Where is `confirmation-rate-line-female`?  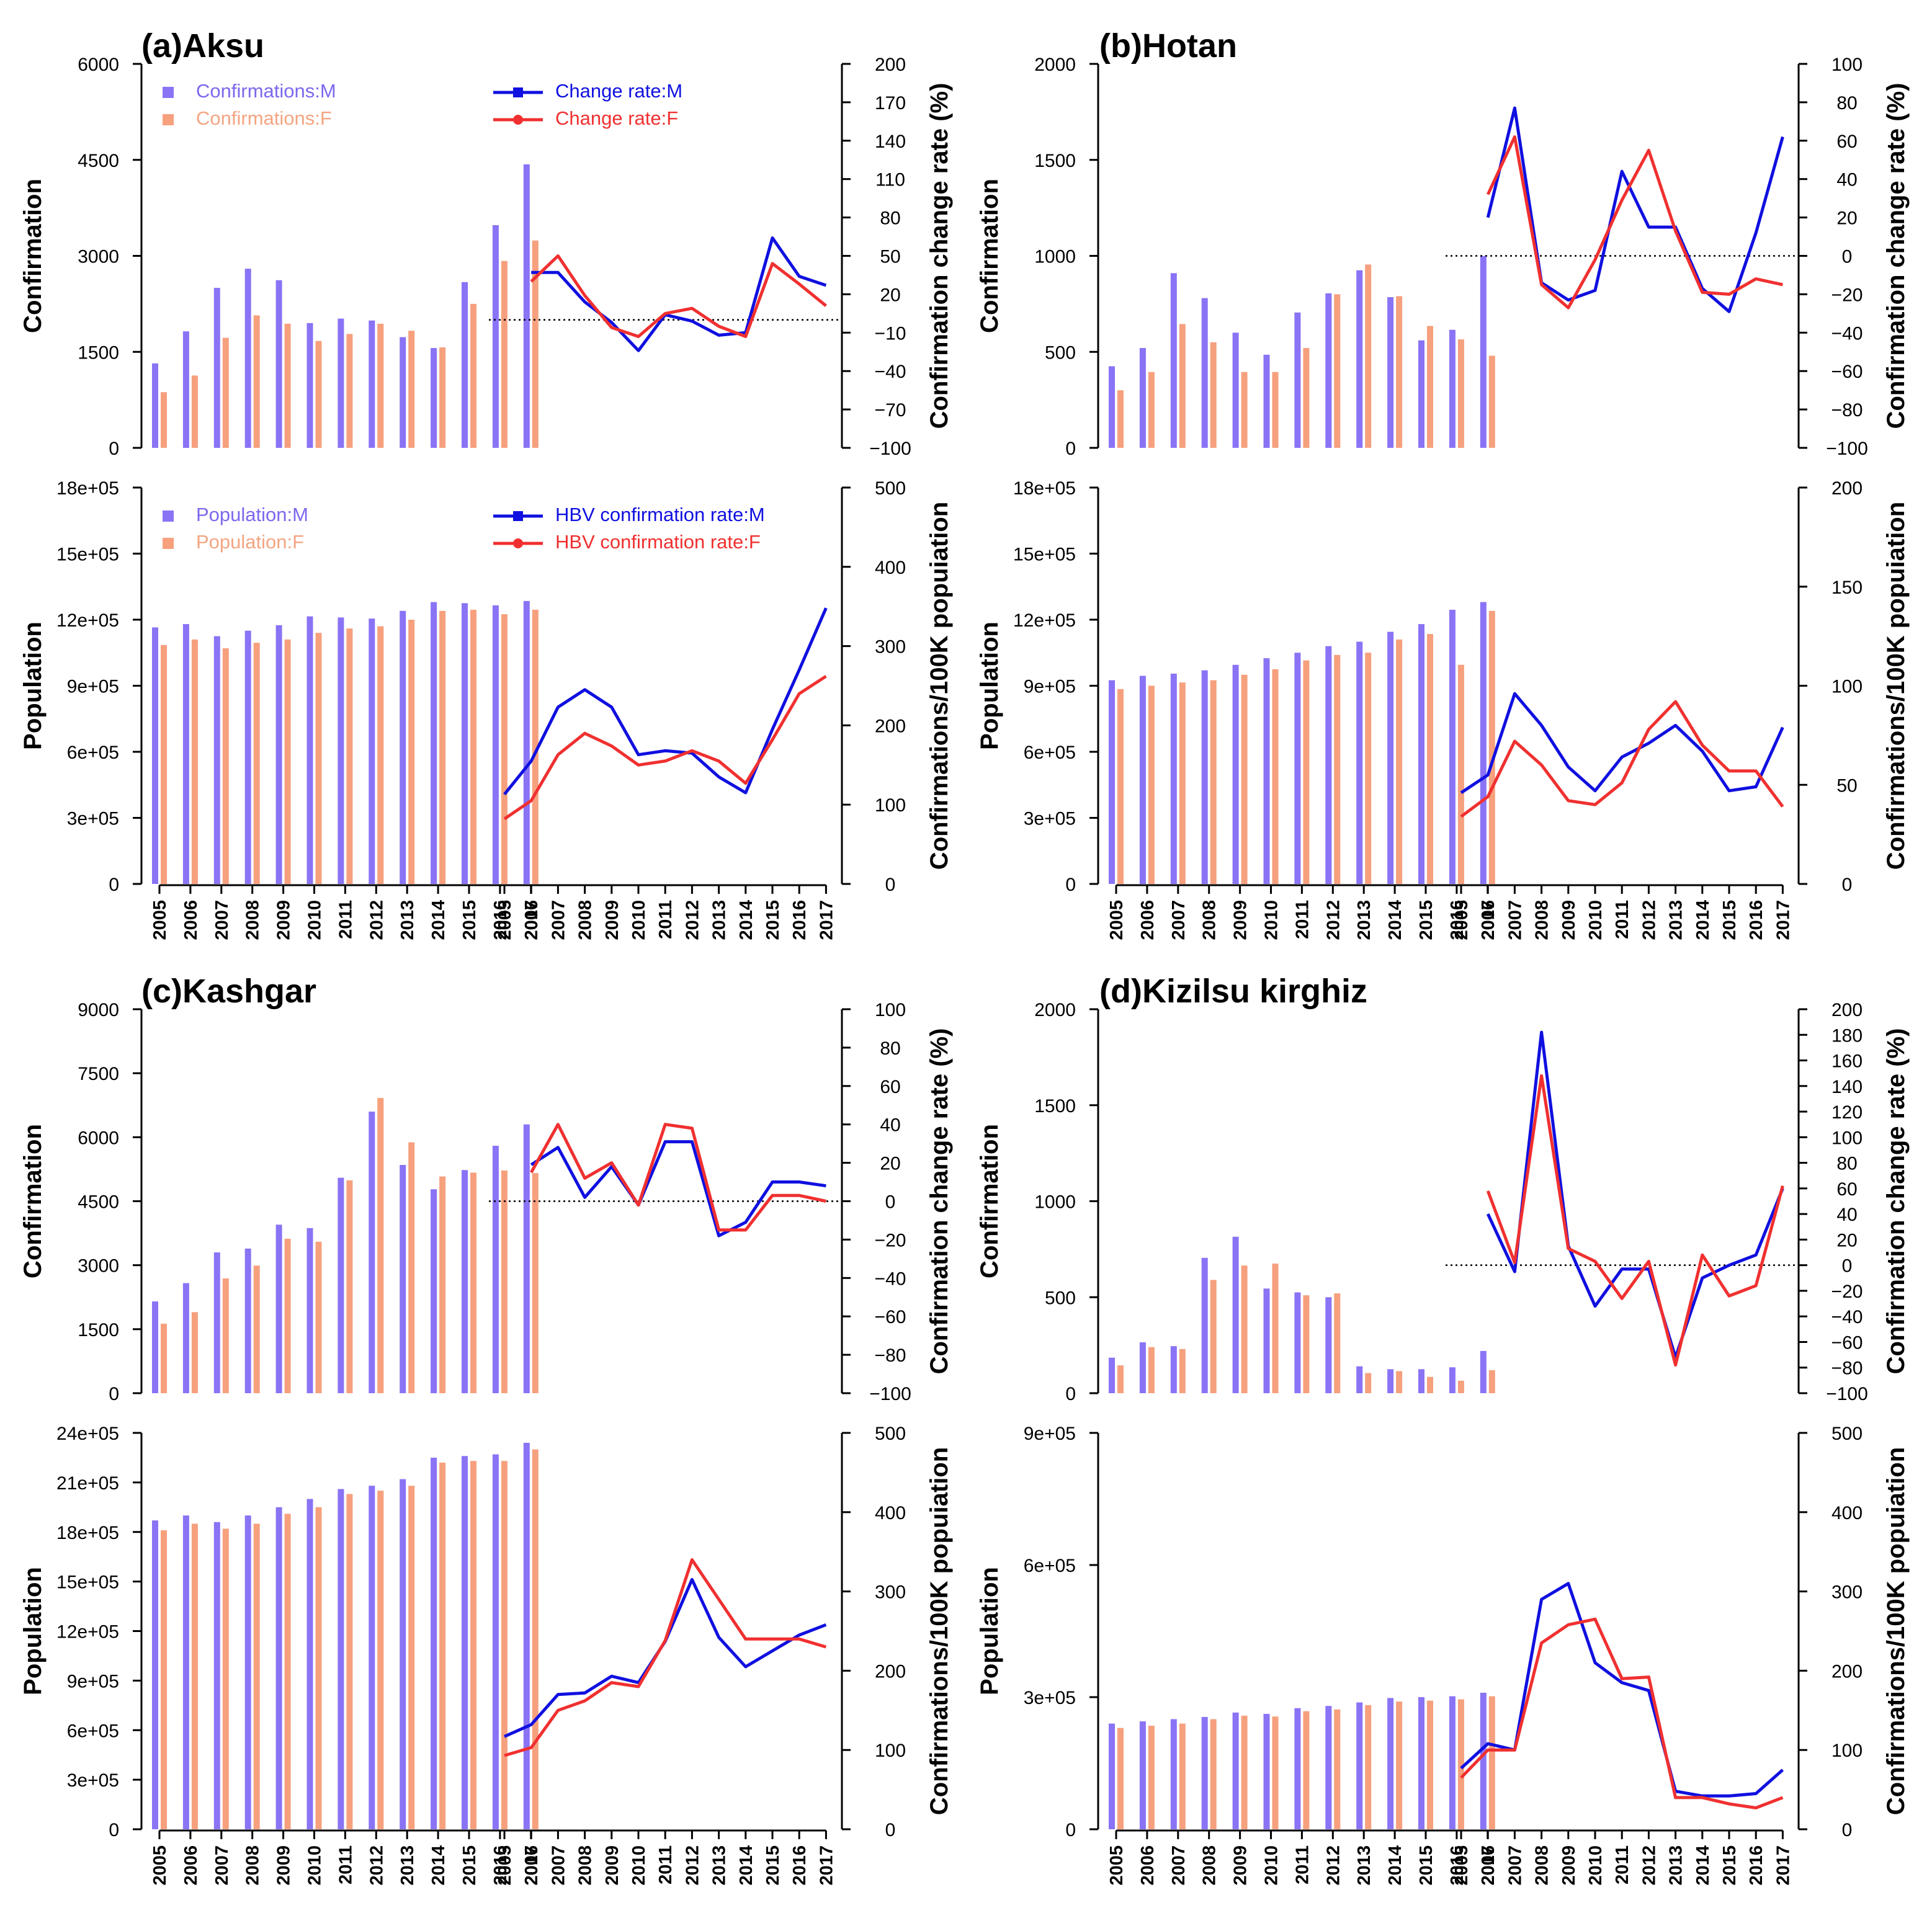 confirmation-rate-line-female is located at coordinates (1622, 759).